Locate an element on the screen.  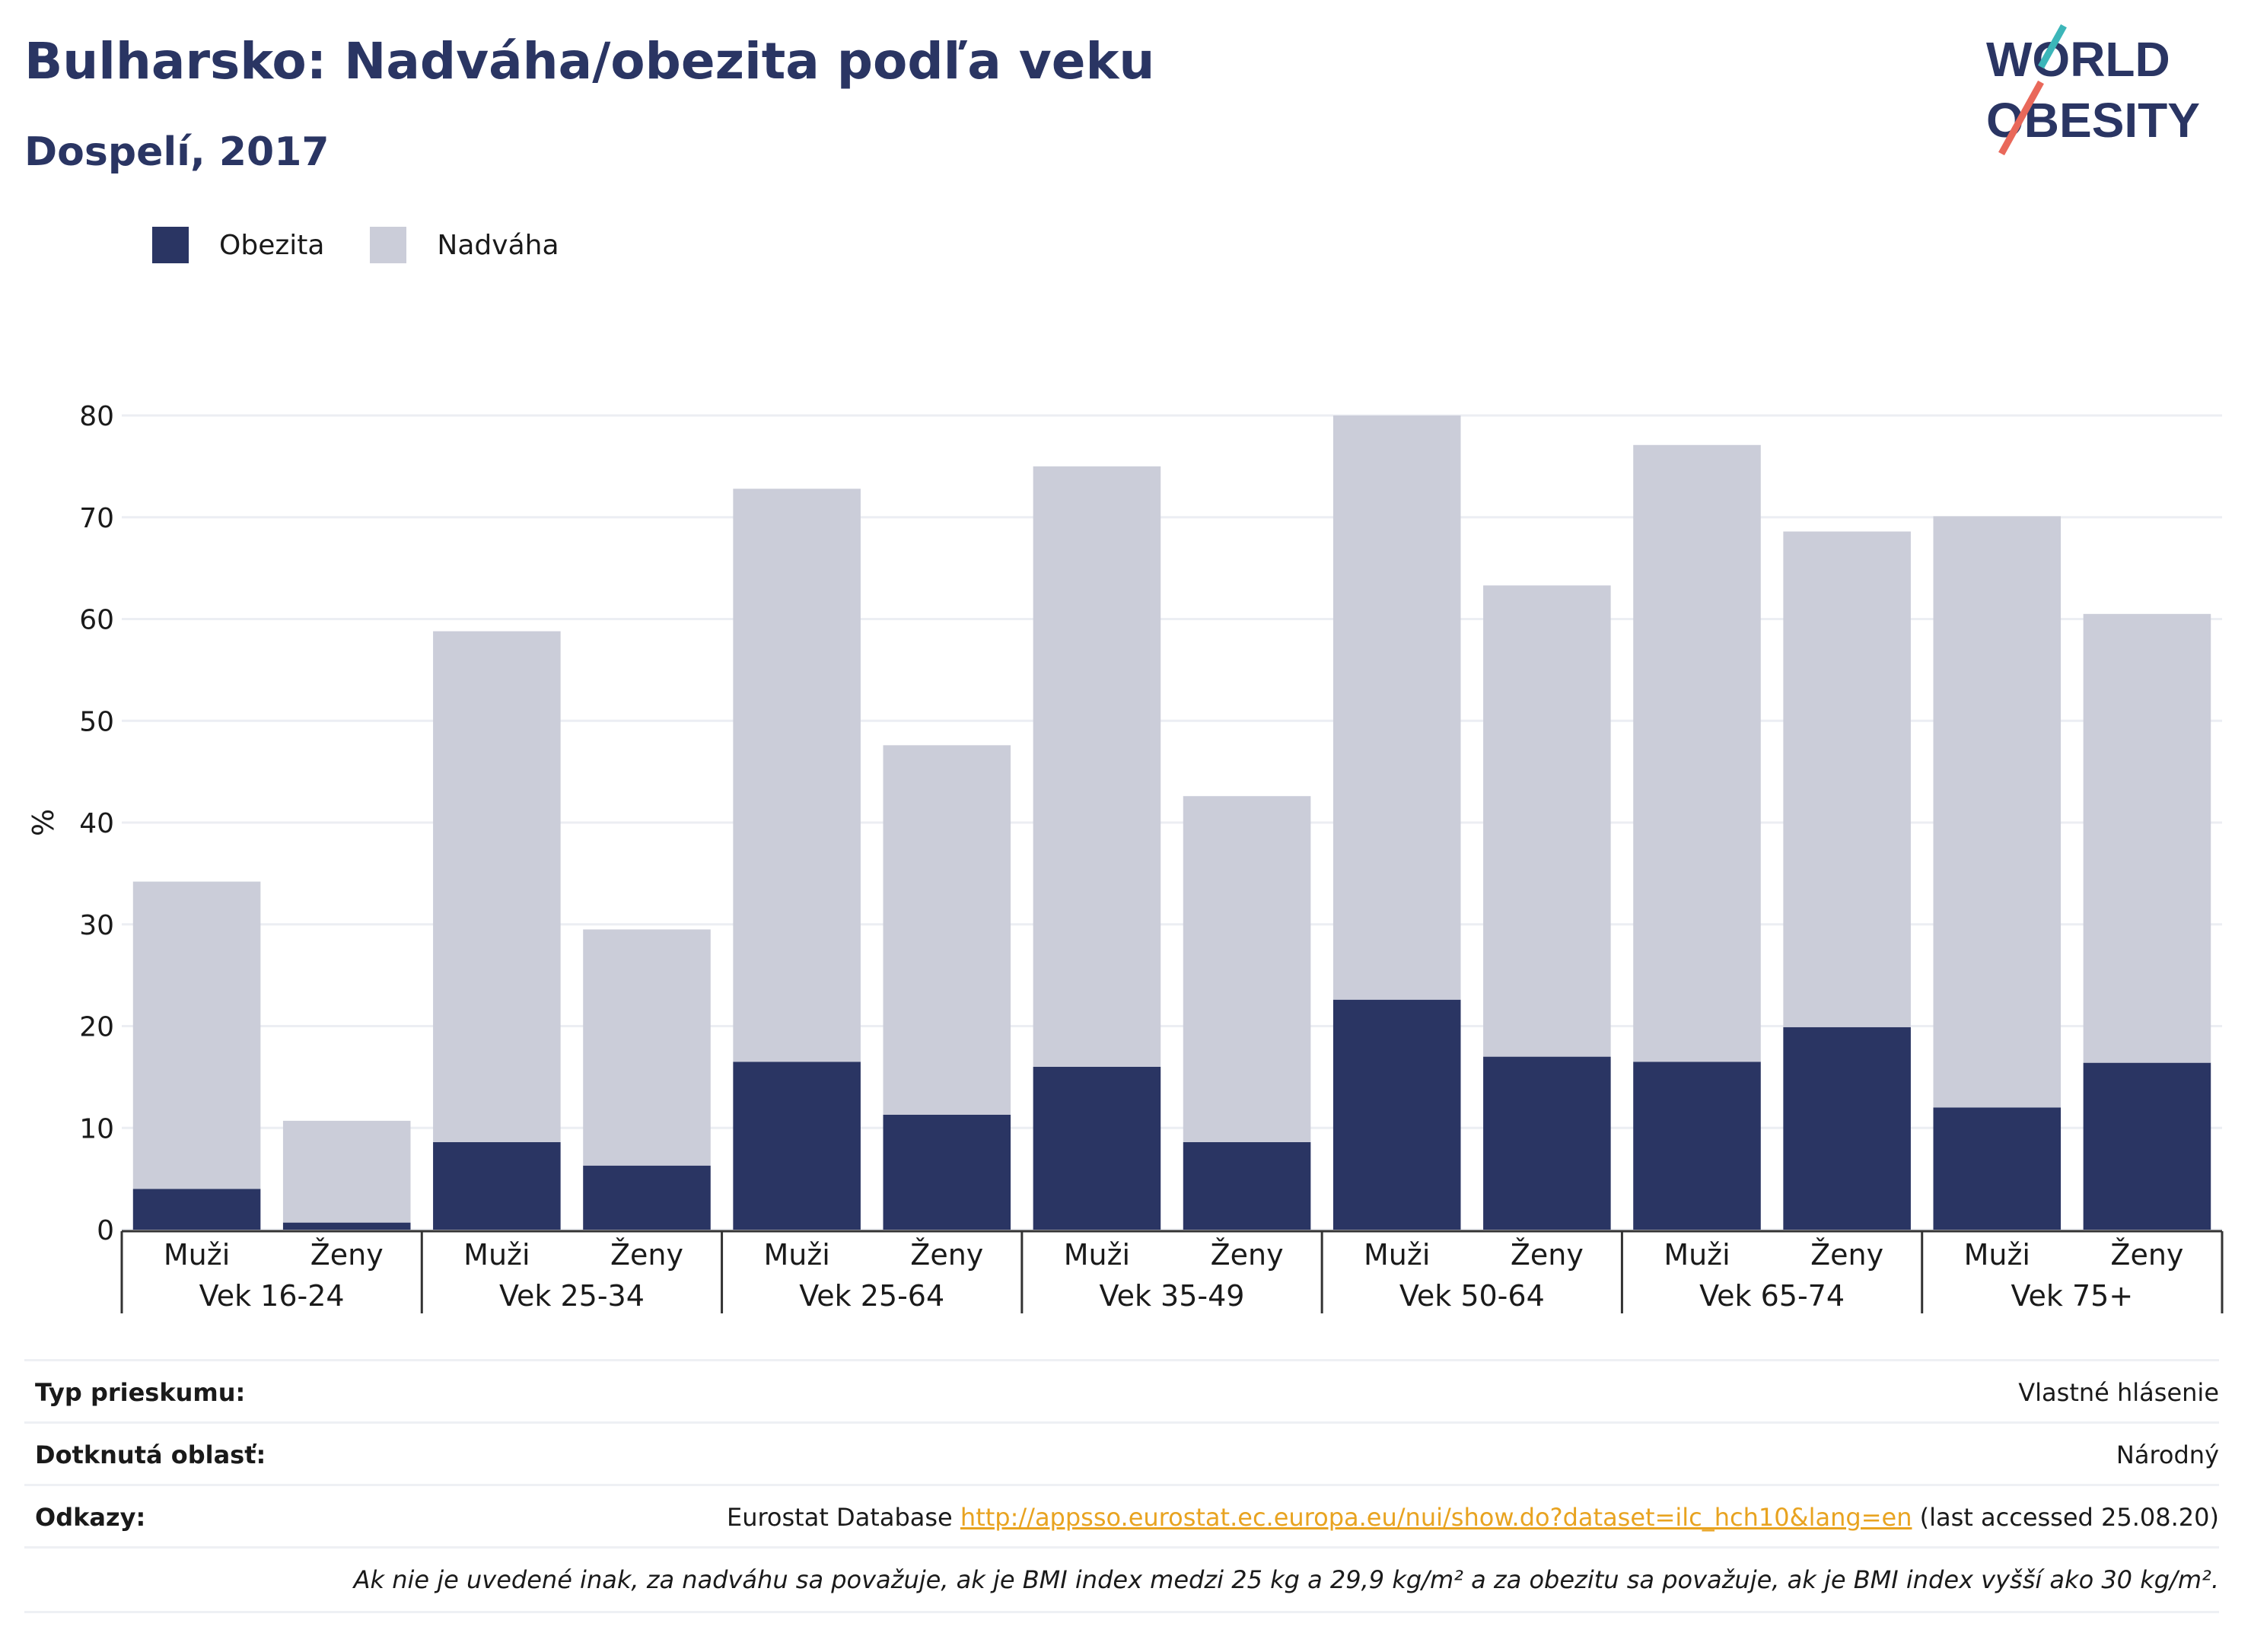
references-label: Odkazy: is located at coordinates (90, 1517).